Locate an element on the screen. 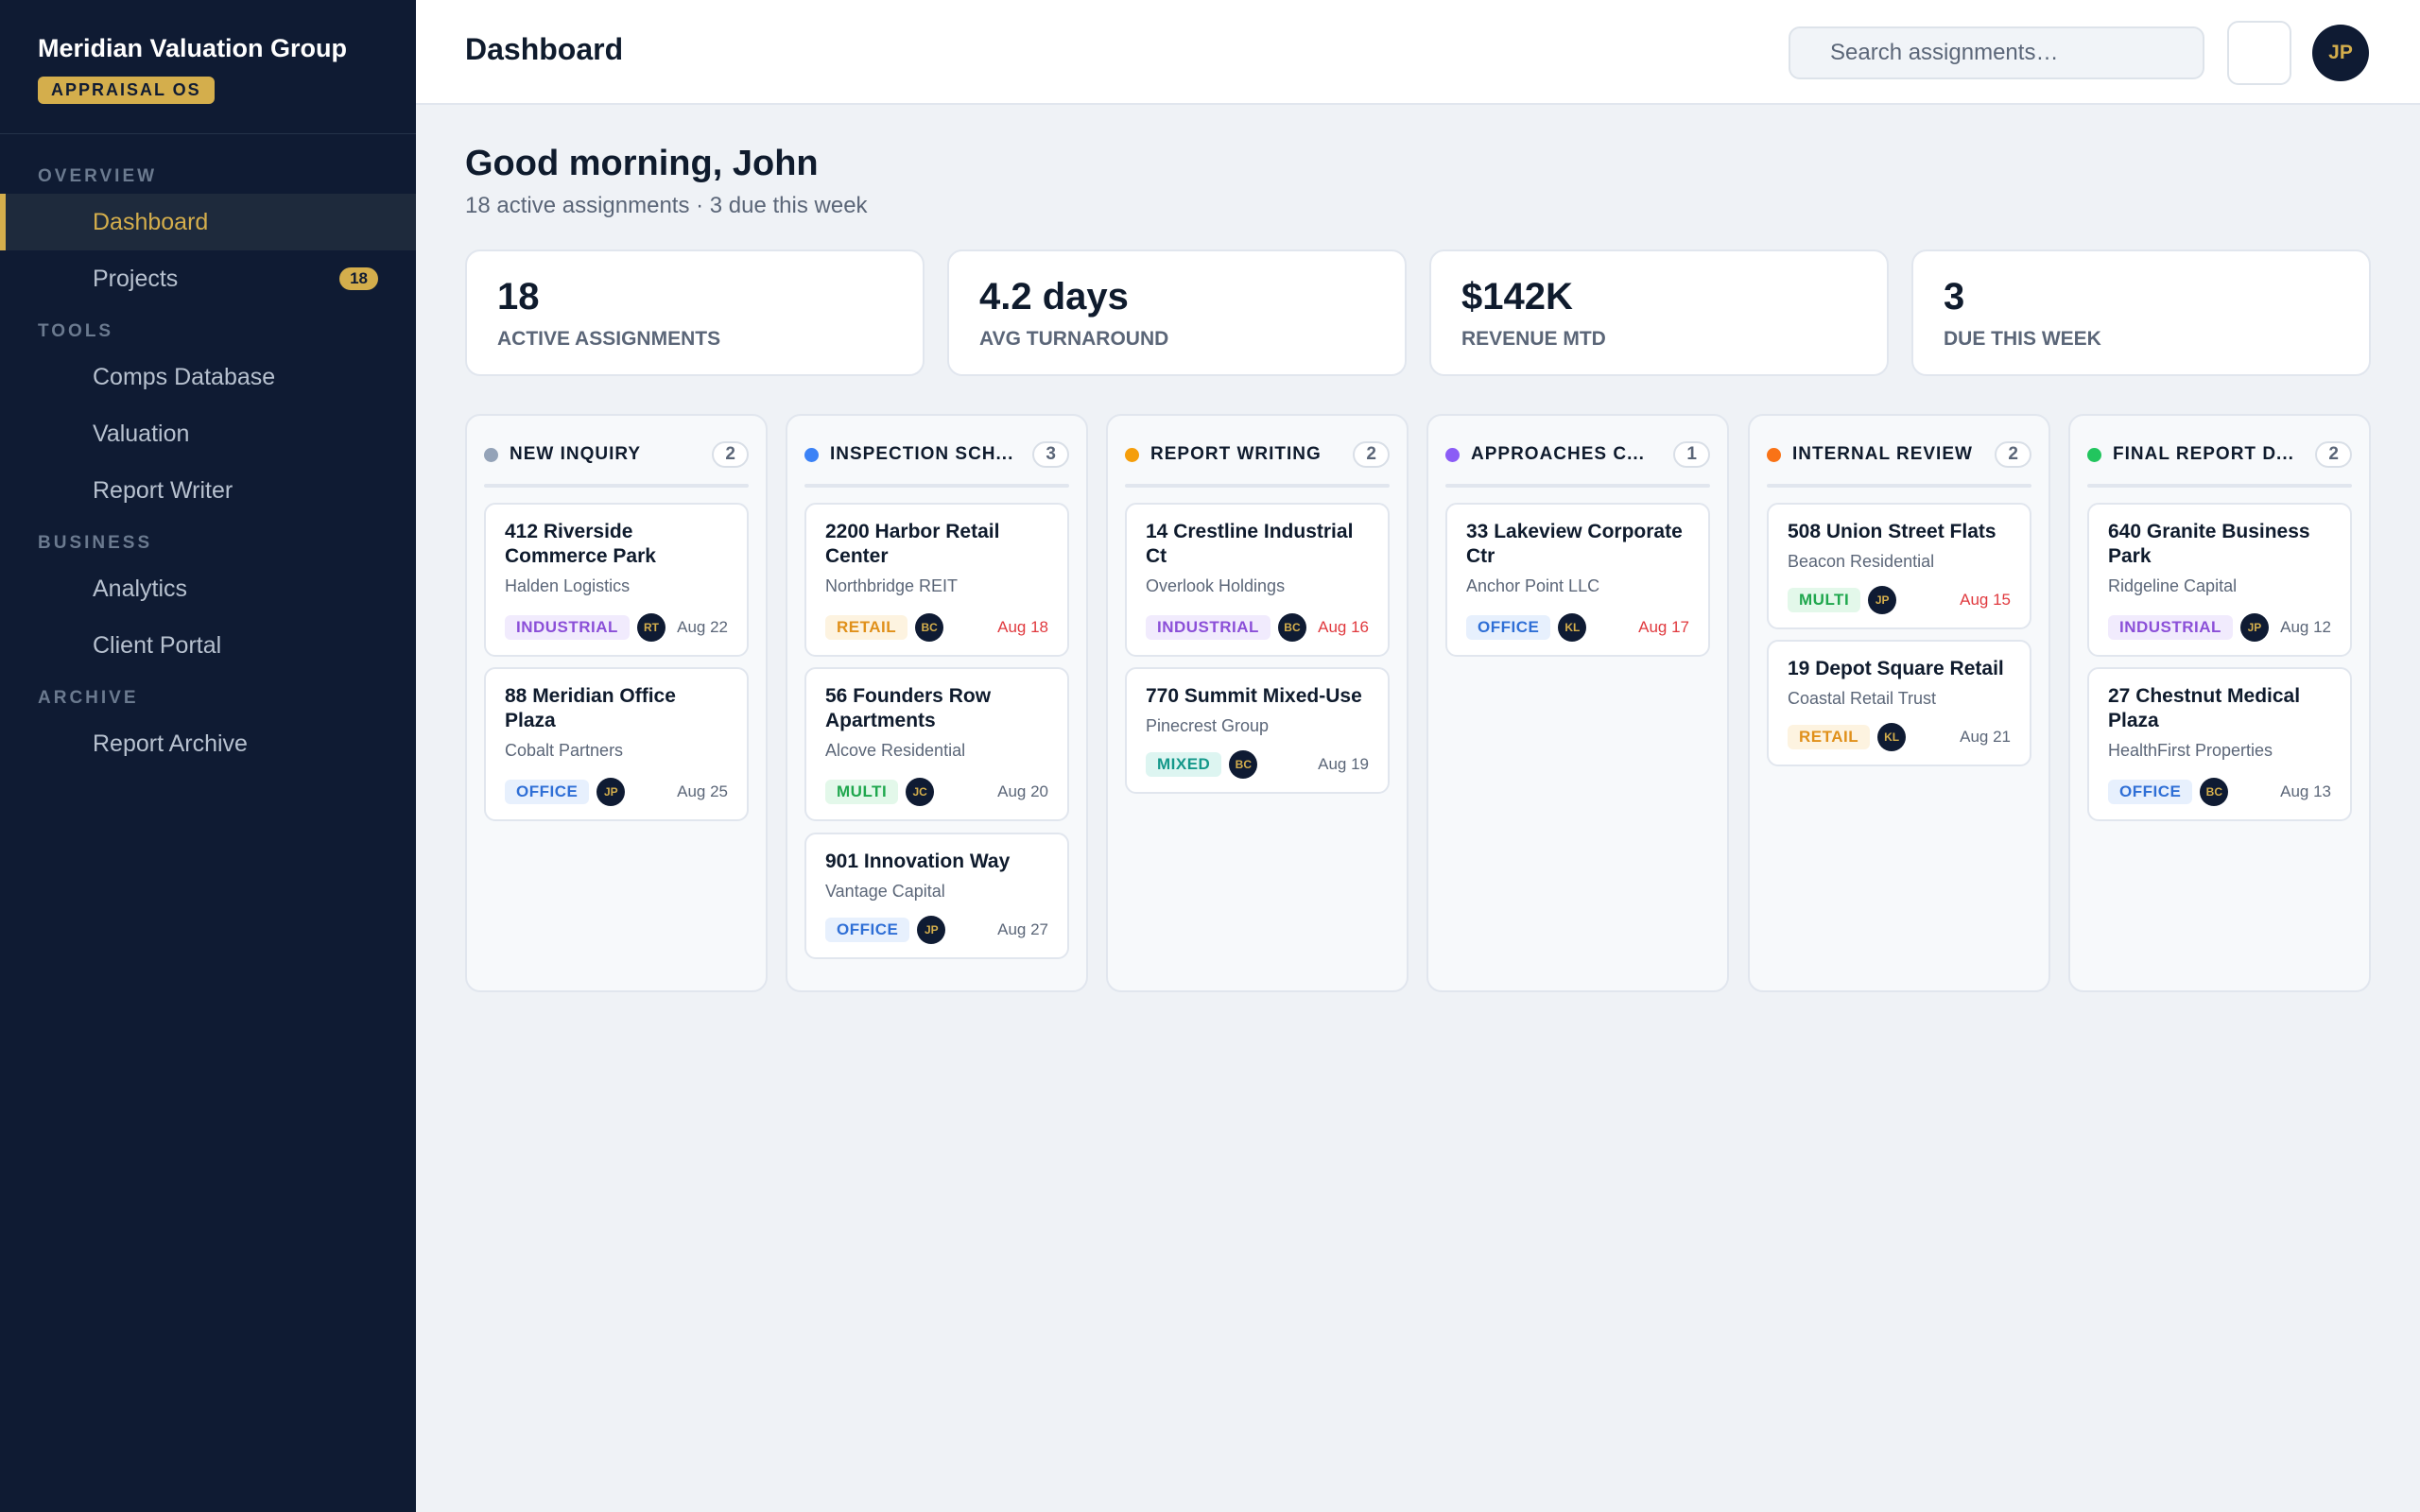  property-type-tag: MULTI is located at coordinates (862, 792).